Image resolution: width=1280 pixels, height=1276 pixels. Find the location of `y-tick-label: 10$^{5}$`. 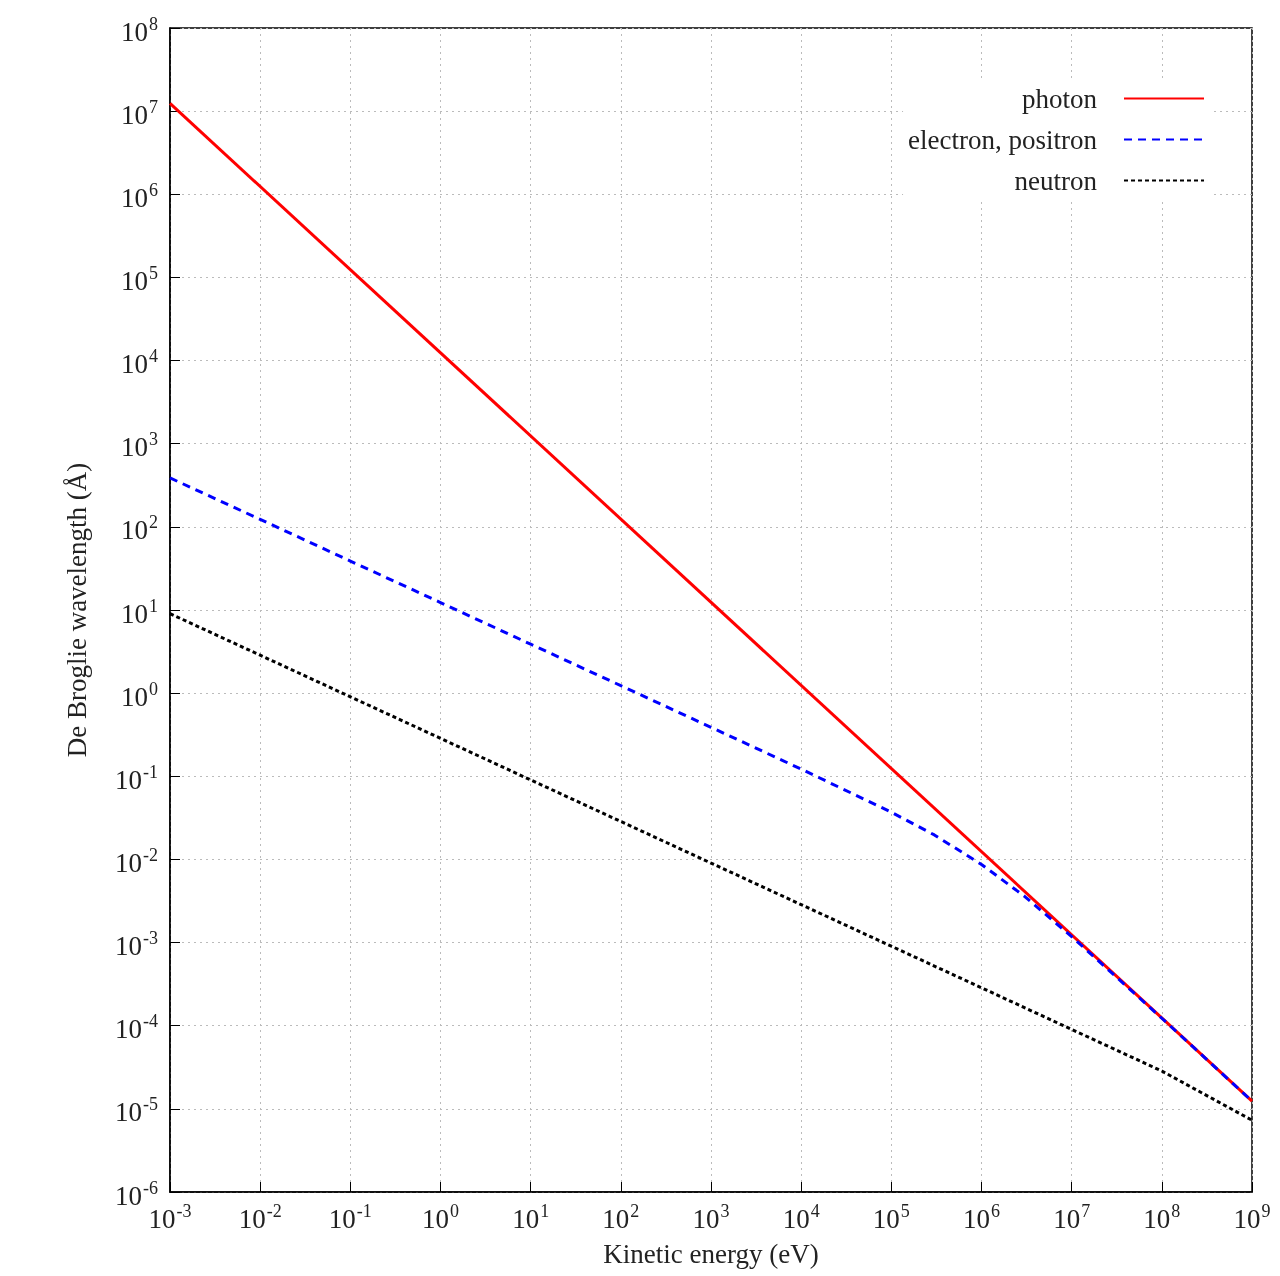

y-tick-label: 10$^{5}$ is located at coordinates (139, 279).